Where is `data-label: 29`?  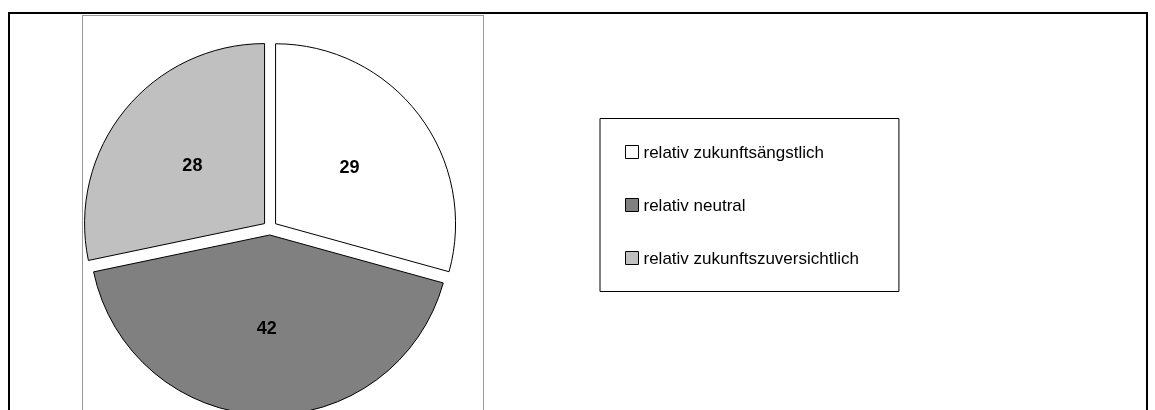
data-label: 29 is located at coordinates (349, 167).